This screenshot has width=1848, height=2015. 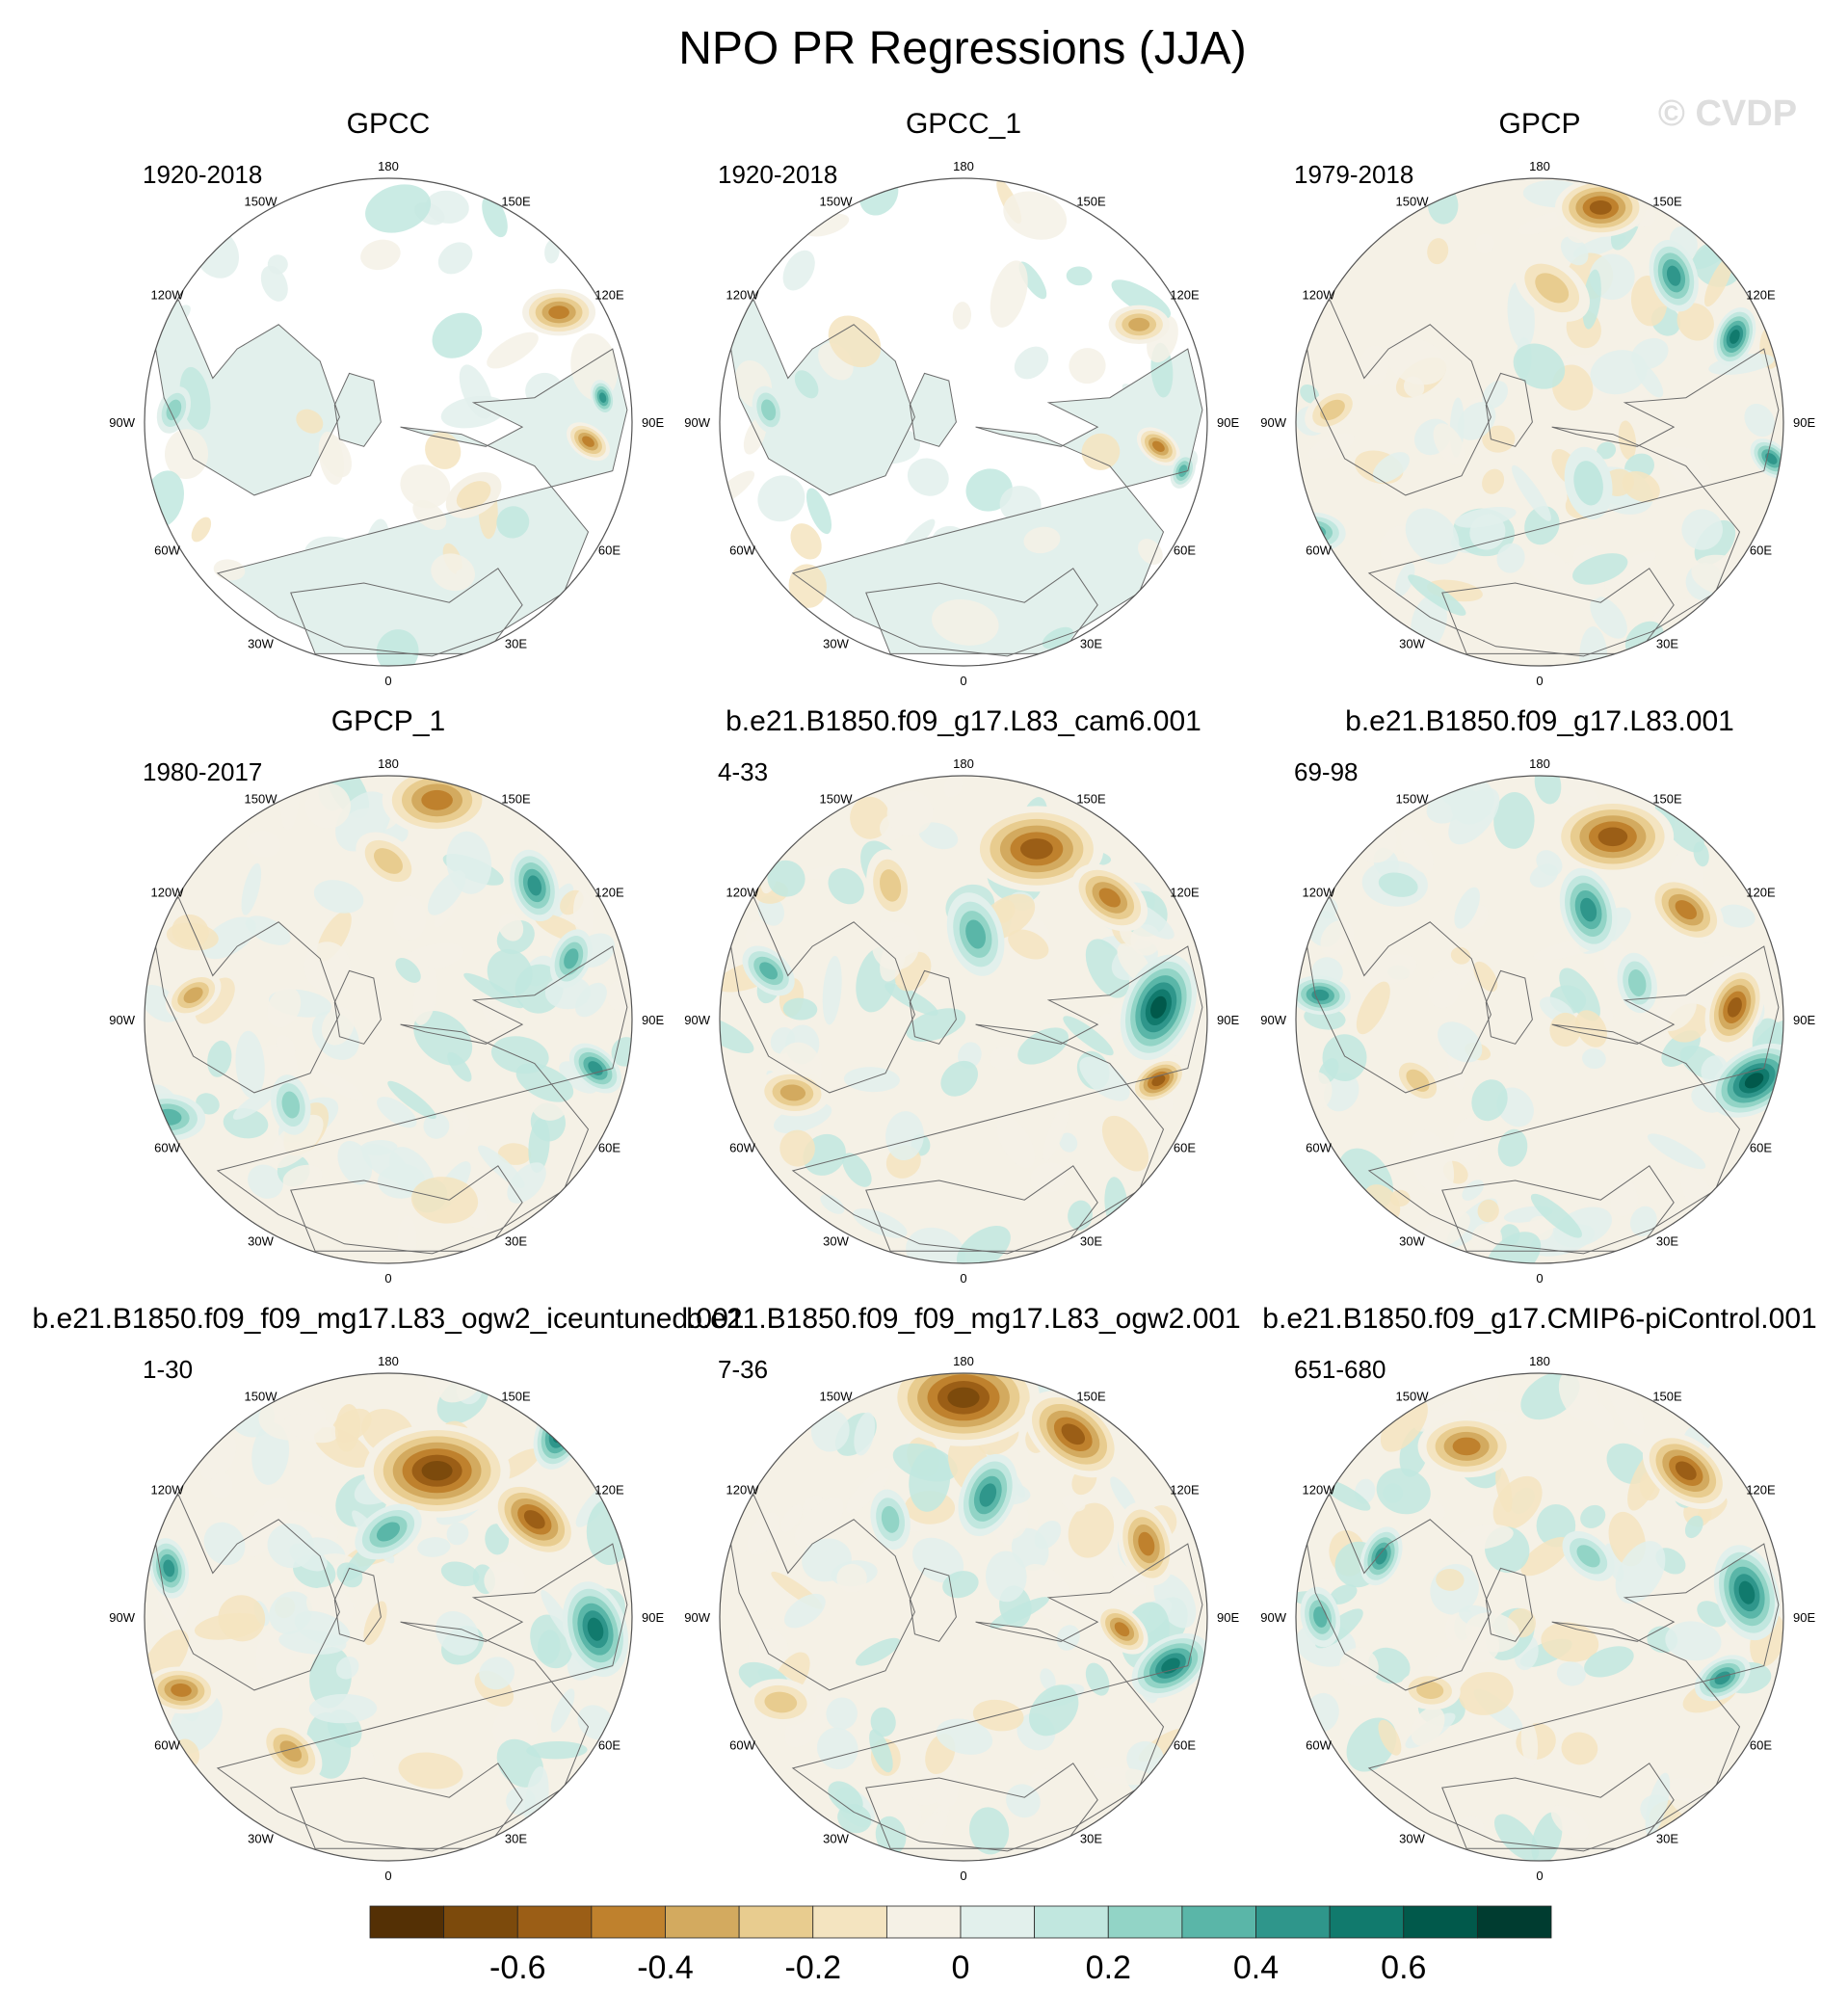 I want to click on panel-title: GPCP_1, so click(x=388, y=721).